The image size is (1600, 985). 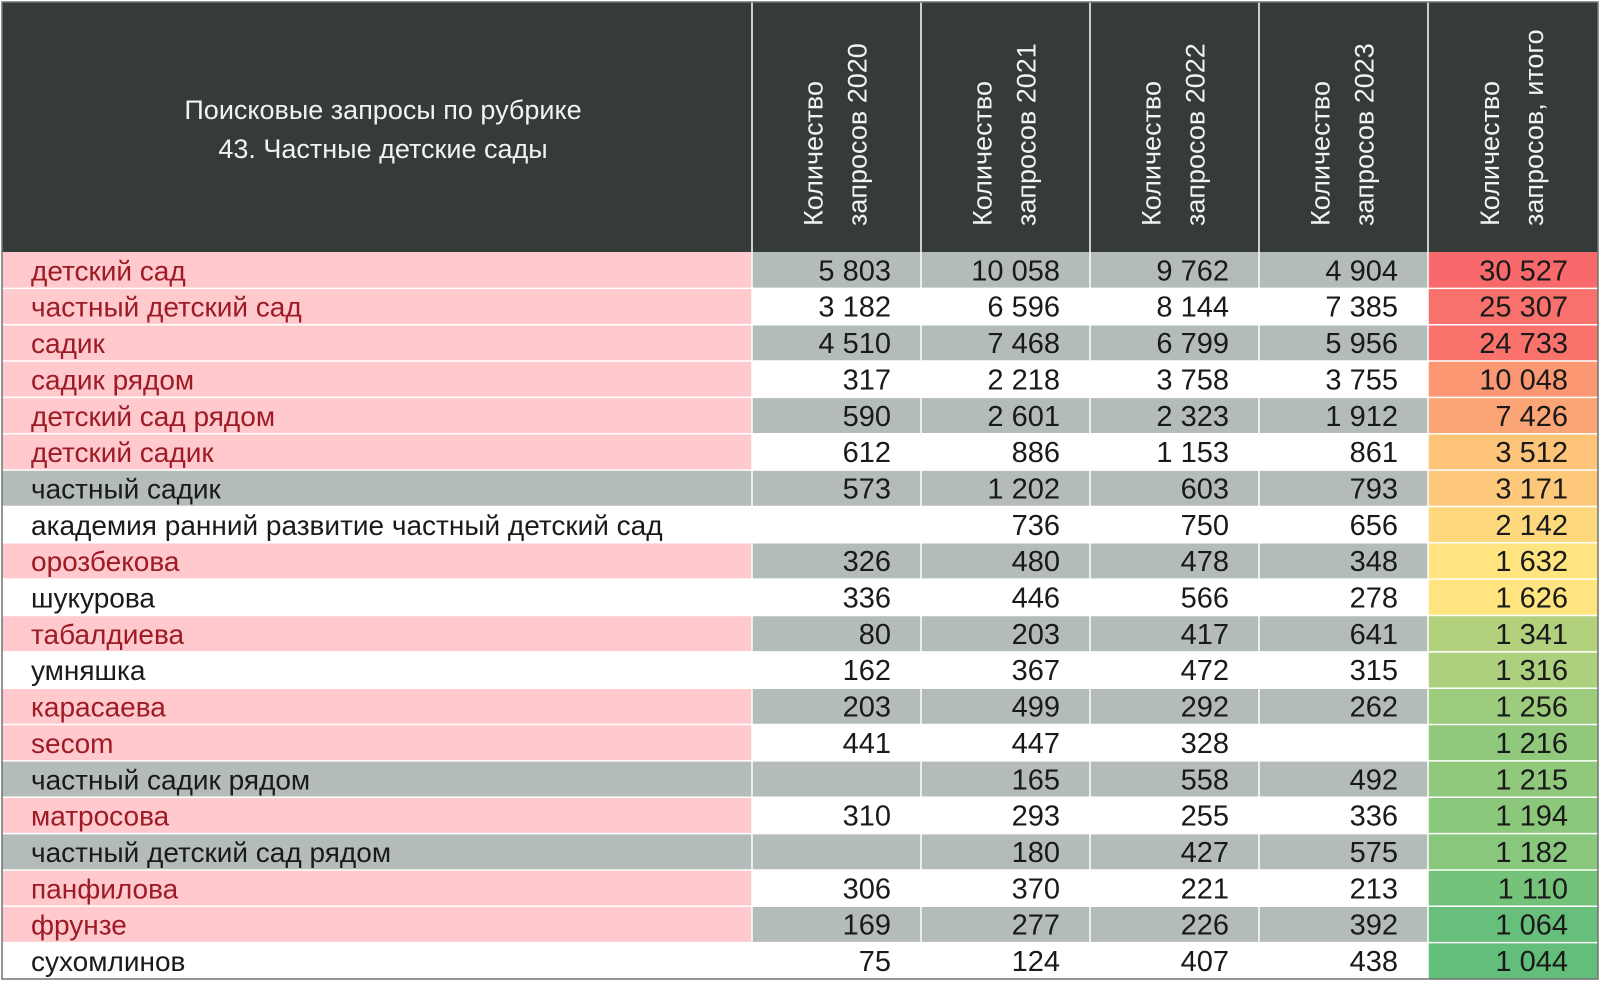 I want to click on total-value: 24 733, so click(x=1523, y=344).